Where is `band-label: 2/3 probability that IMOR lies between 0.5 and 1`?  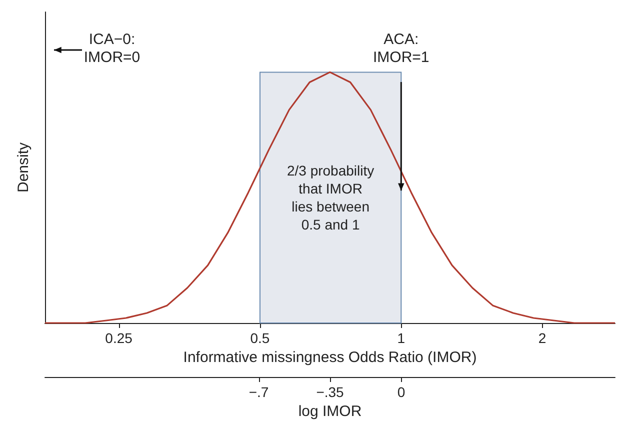 band-label: 2/3 probability that IMOR lies between 0.5 and 1 is located at coordinates (330, 197).